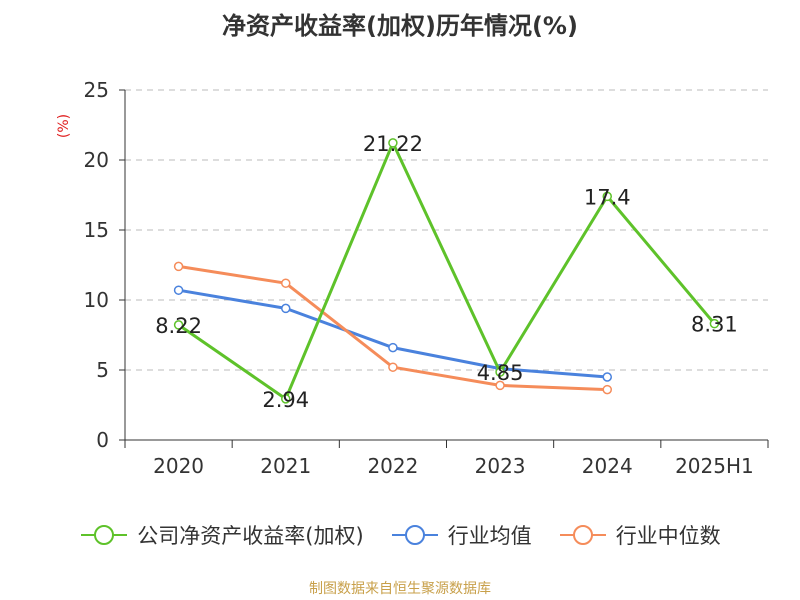 Image resolution: width=800 pixels, height=600 pixels. What do you see at coordinates (668, 536) in the screenshot?
I see `legend-label-industry-median: 行业中位数` at bounding box center [668, 536].